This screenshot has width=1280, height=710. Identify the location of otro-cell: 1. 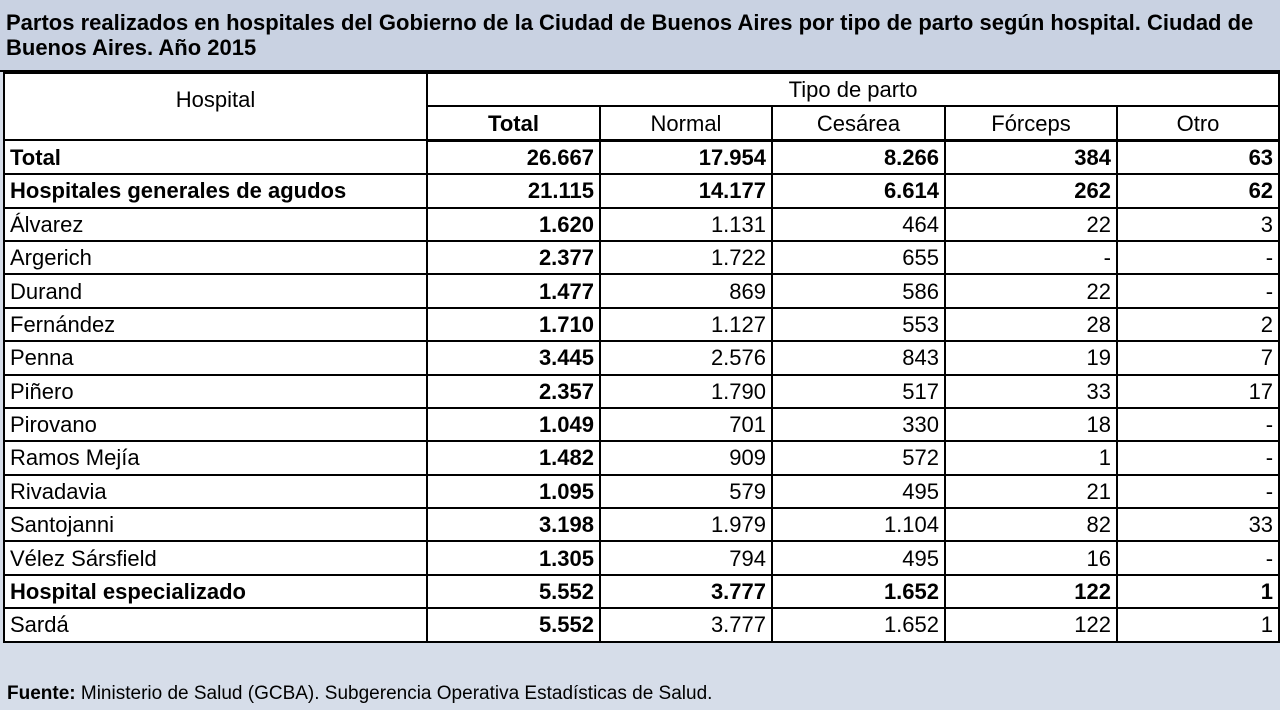
(1197, 625).